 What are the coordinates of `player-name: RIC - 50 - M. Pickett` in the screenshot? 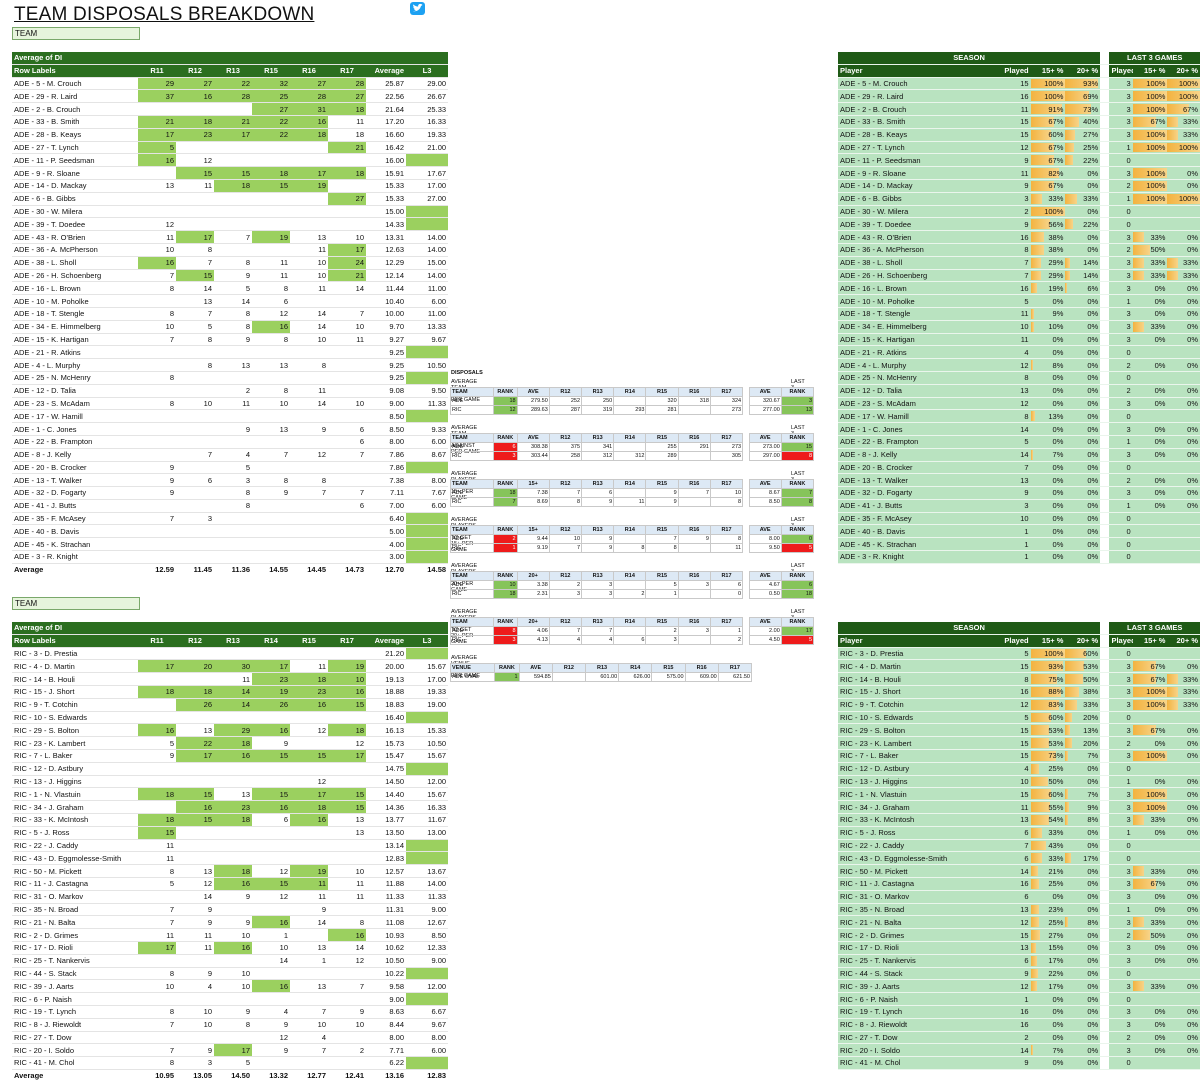 It's located at (911, 871).